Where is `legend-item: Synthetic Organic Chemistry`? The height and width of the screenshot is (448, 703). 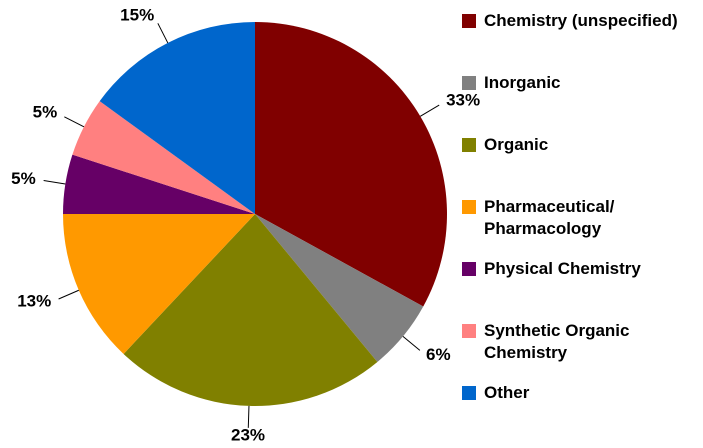 legend-item: Synthetic Organic Chemistry is located at coordinates (577, 342).